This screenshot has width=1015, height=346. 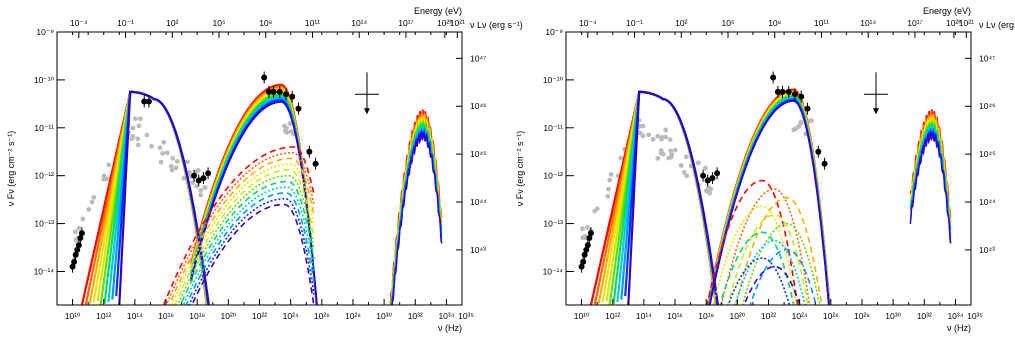 I want to click on x-tick-label: 10²⁸, so click(x=353, y=316).